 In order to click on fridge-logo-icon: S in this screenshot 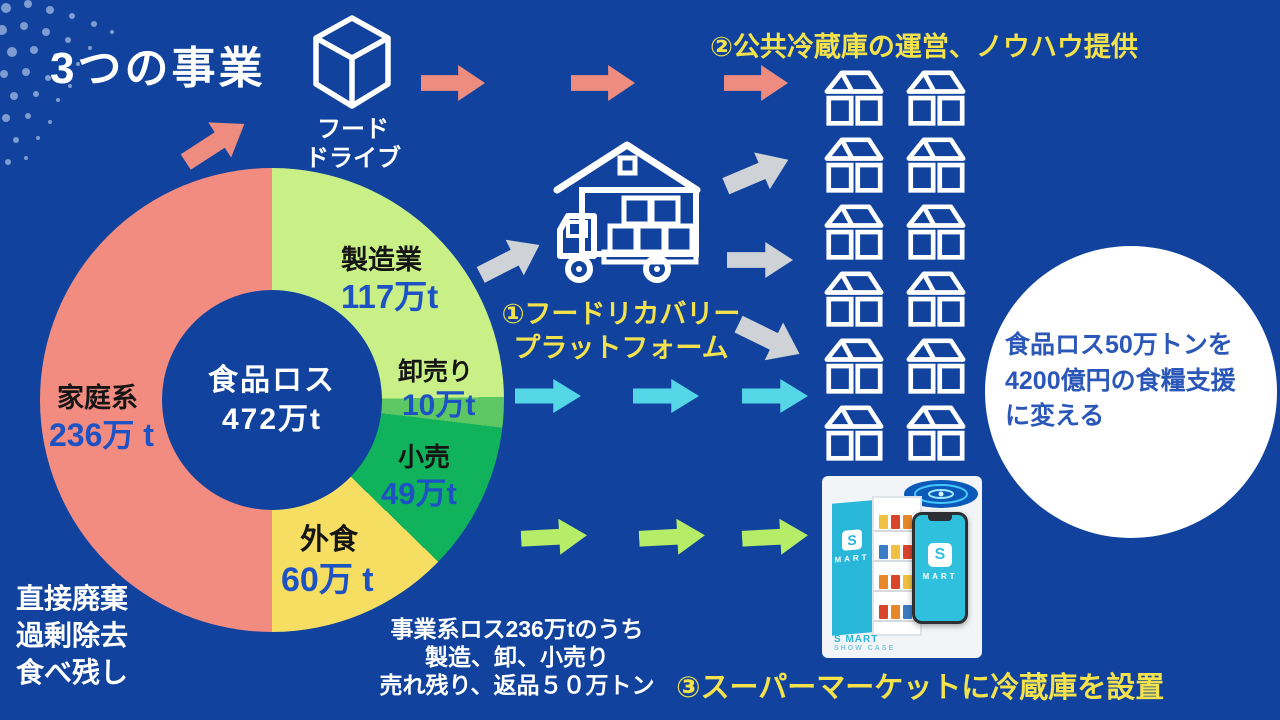, I will do `click(852, 540)`.